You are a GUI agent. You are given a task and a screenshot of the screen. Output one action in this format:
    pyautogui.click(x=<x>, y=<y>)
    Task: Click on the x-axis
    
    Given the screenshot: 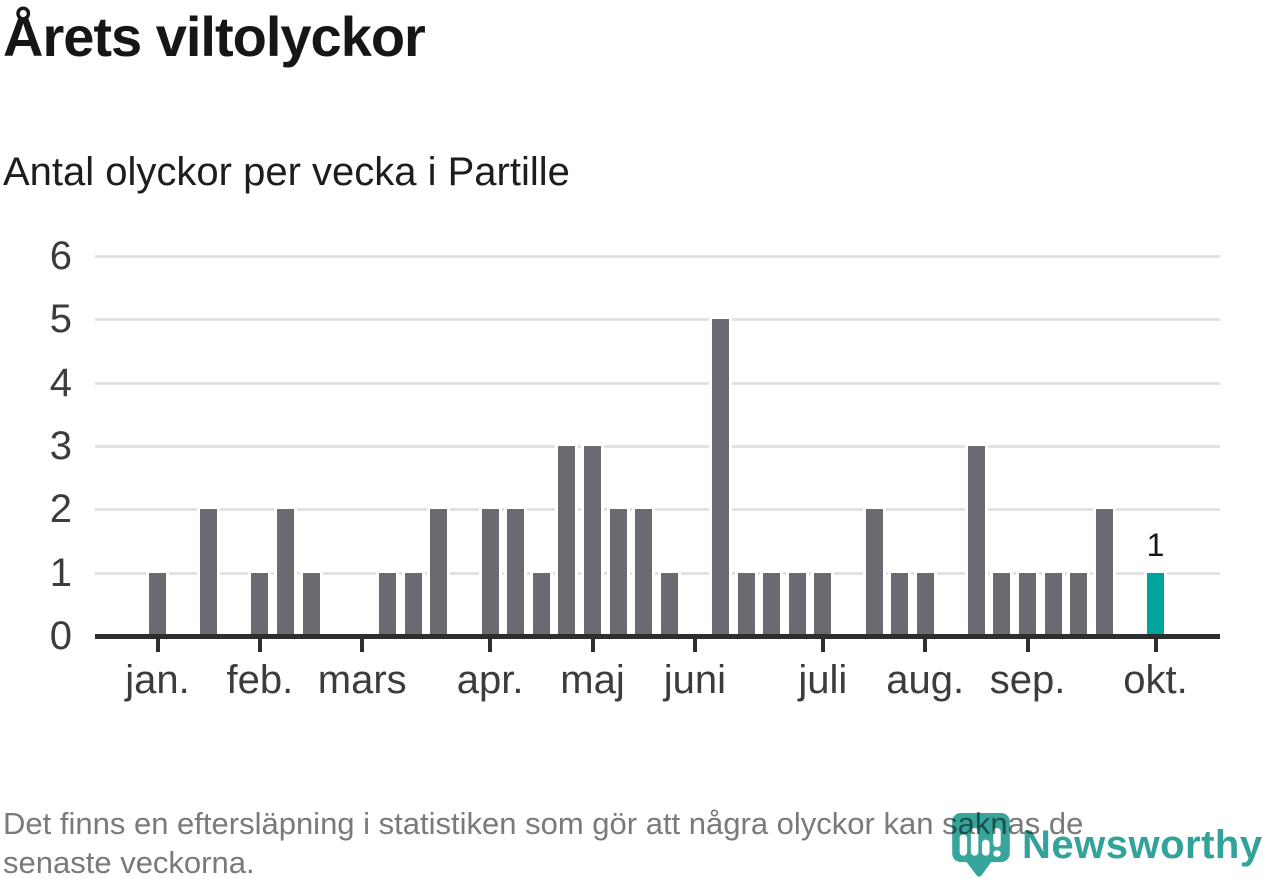 What is the action you would take?
    pyautogui.click(x=657, y=636)
    